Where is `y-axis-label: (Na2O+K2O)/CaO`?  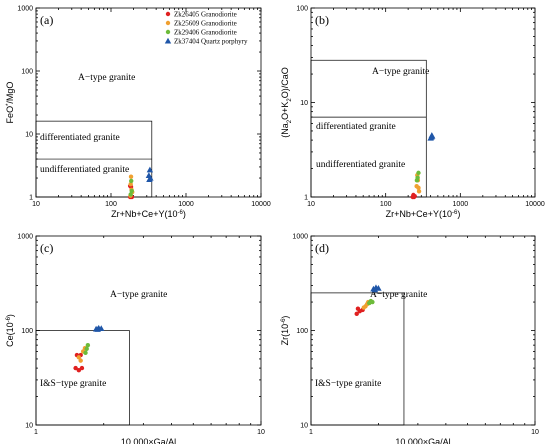
y-axis-label: (Na2O+K2O)/CaO is located at coordinates (286, 102).